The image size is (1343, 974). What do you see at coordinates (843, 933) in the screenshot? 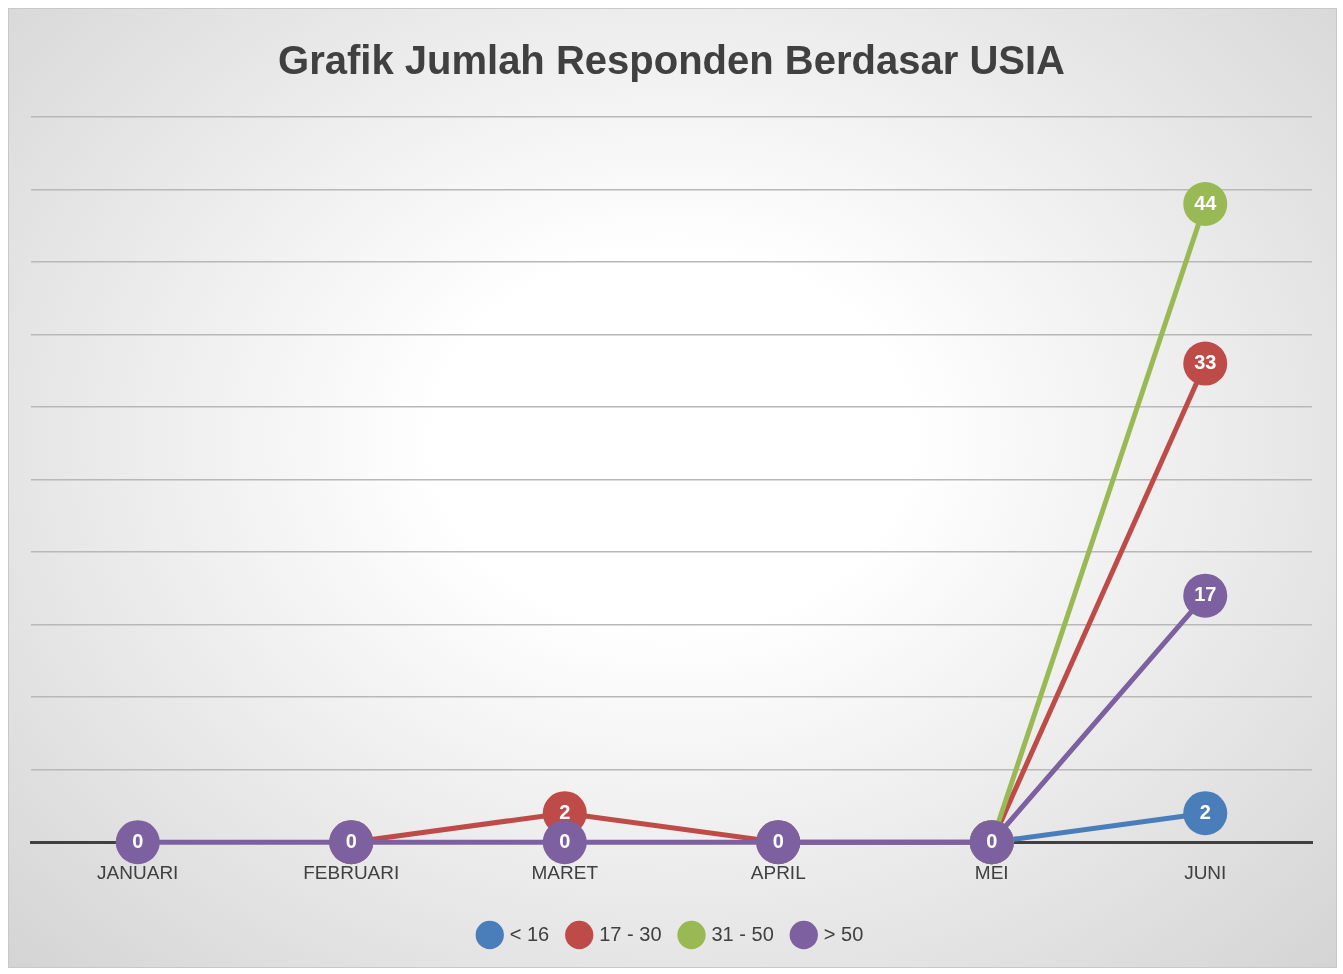
I see `legend-label: > 50` at bounding box center [843, 933].